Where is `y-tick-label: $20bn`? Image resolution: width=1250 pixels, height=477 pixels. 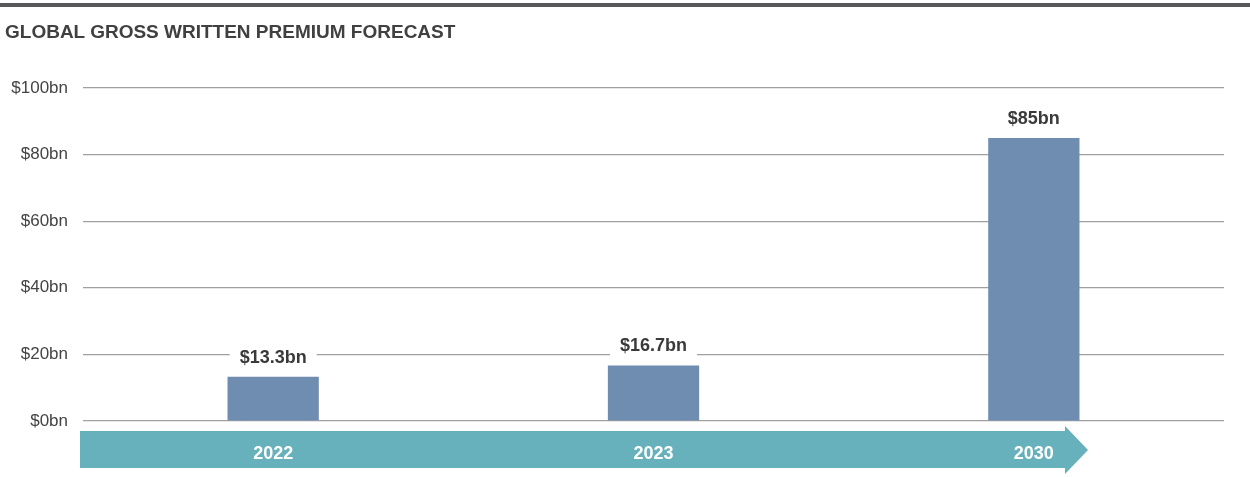 y-tick-label: $20bn is located at coordinates (44, 354).